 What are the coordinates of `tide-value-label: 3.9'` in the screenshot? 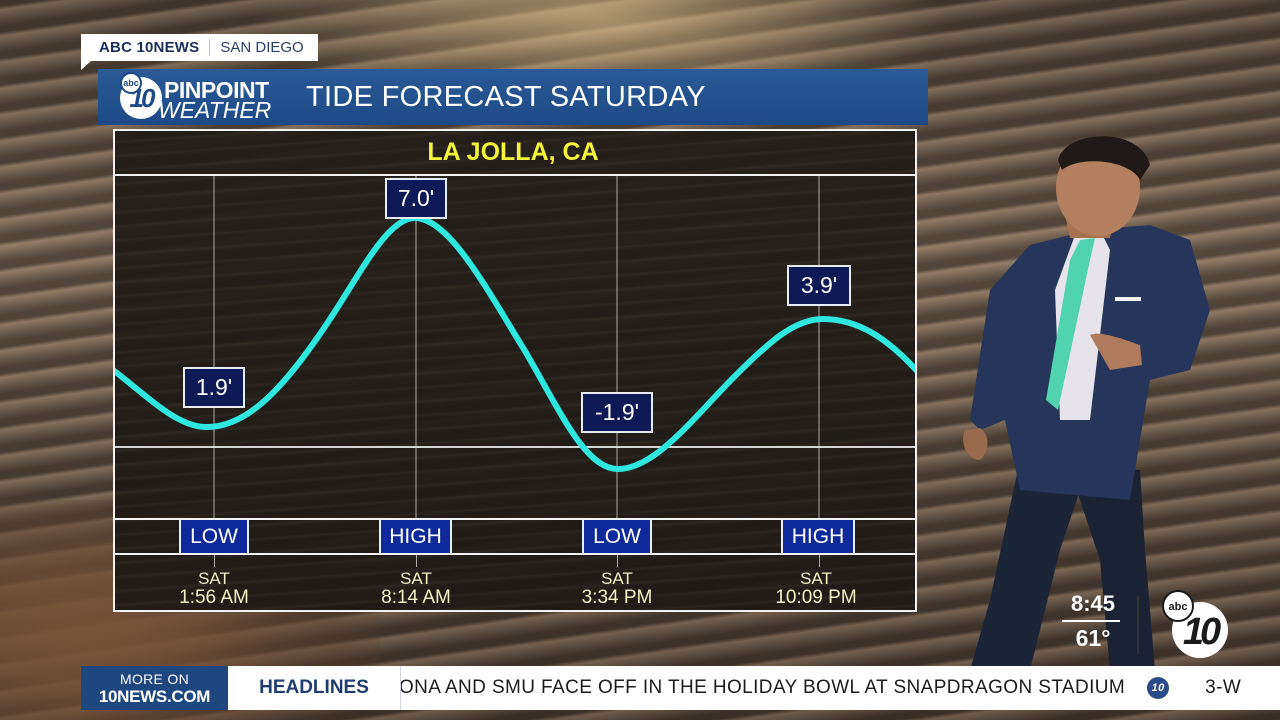 It's located at (819, 285).